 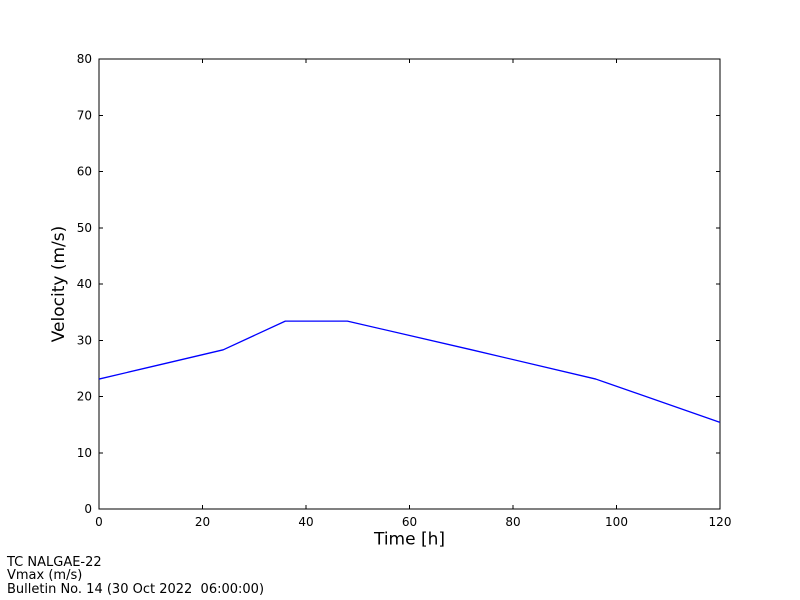 I want to click on y-tick-label: 30, so click(x=84, y=340).